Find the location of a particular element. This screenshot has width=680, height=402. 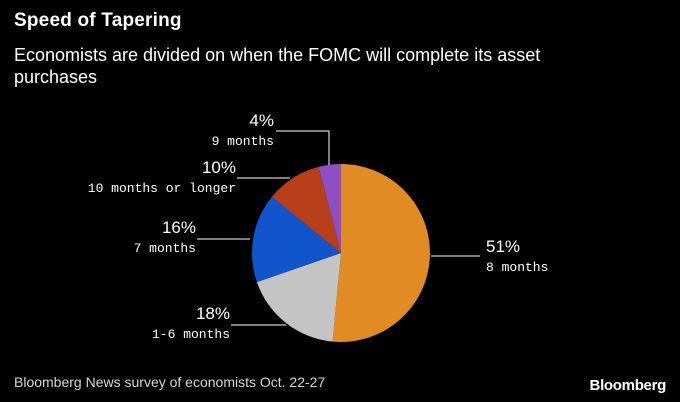

slice-value-9-months: 4% is located at coordinates (261, 120).